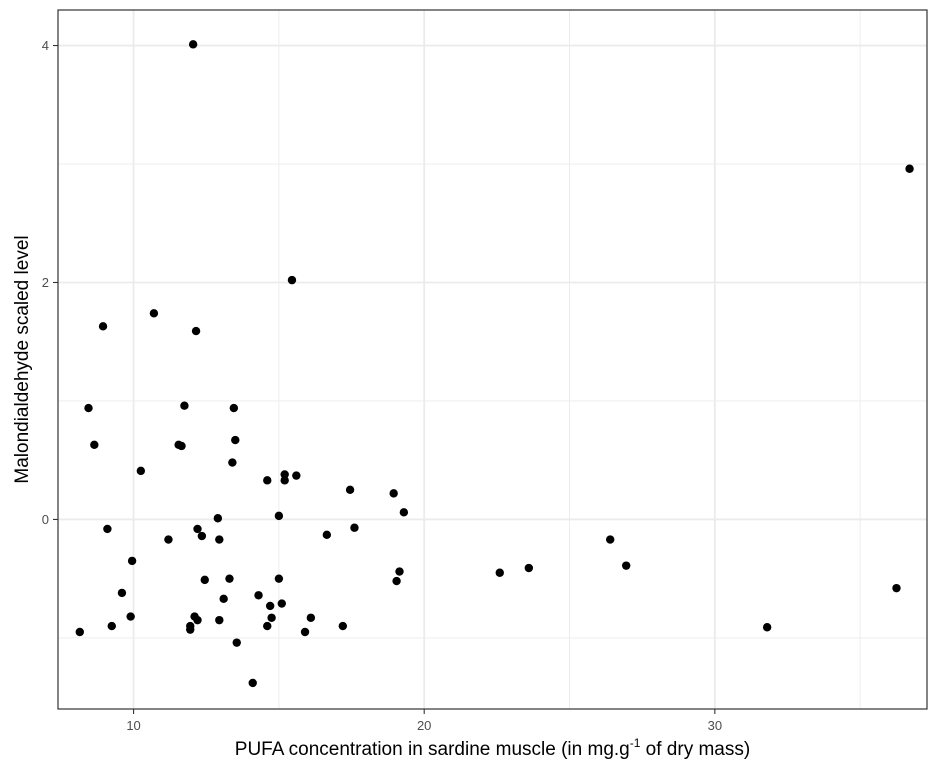  Describe the element at coordinates (22, 359) in the screenshot. I see `y-axis-title: Malondialdehyde scaled level` at that location.